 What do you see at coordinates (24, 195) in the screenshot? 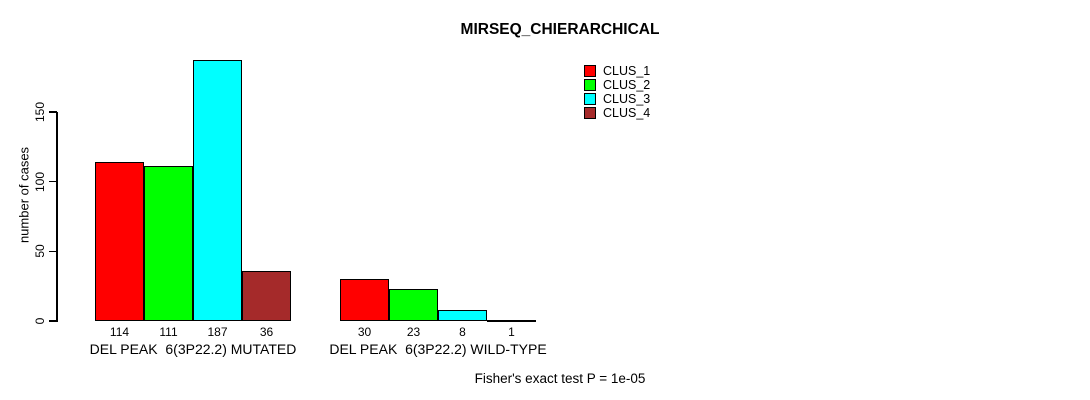
I see `y-axis-label: number of cases` at bounding box center [24, 195].